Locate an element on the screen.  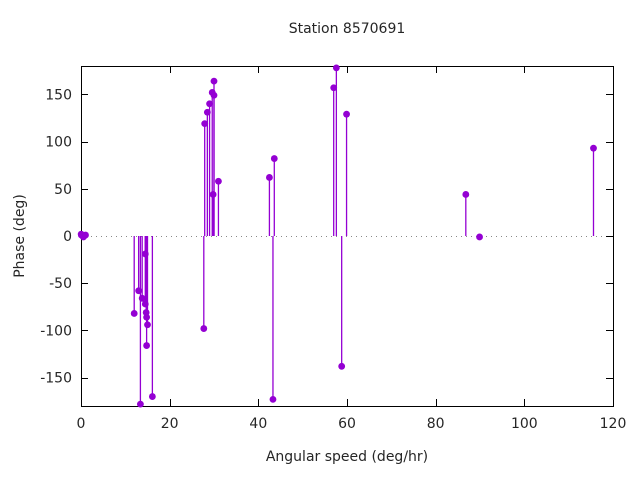
y-tick-label: 0 is located at coordinates (67, 237).